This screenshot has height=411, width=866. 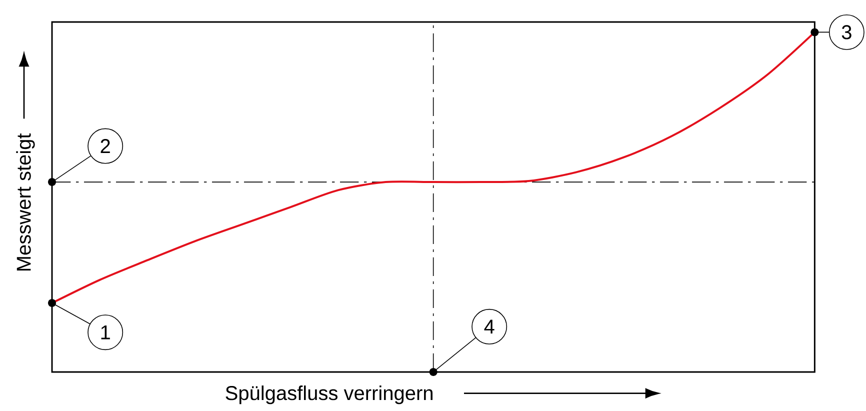 What do you see at coordinates (329, 395) in the screenshot?
I see `x-axis-title: Spülgasfluss verringern` at bounding box center [329, 395].